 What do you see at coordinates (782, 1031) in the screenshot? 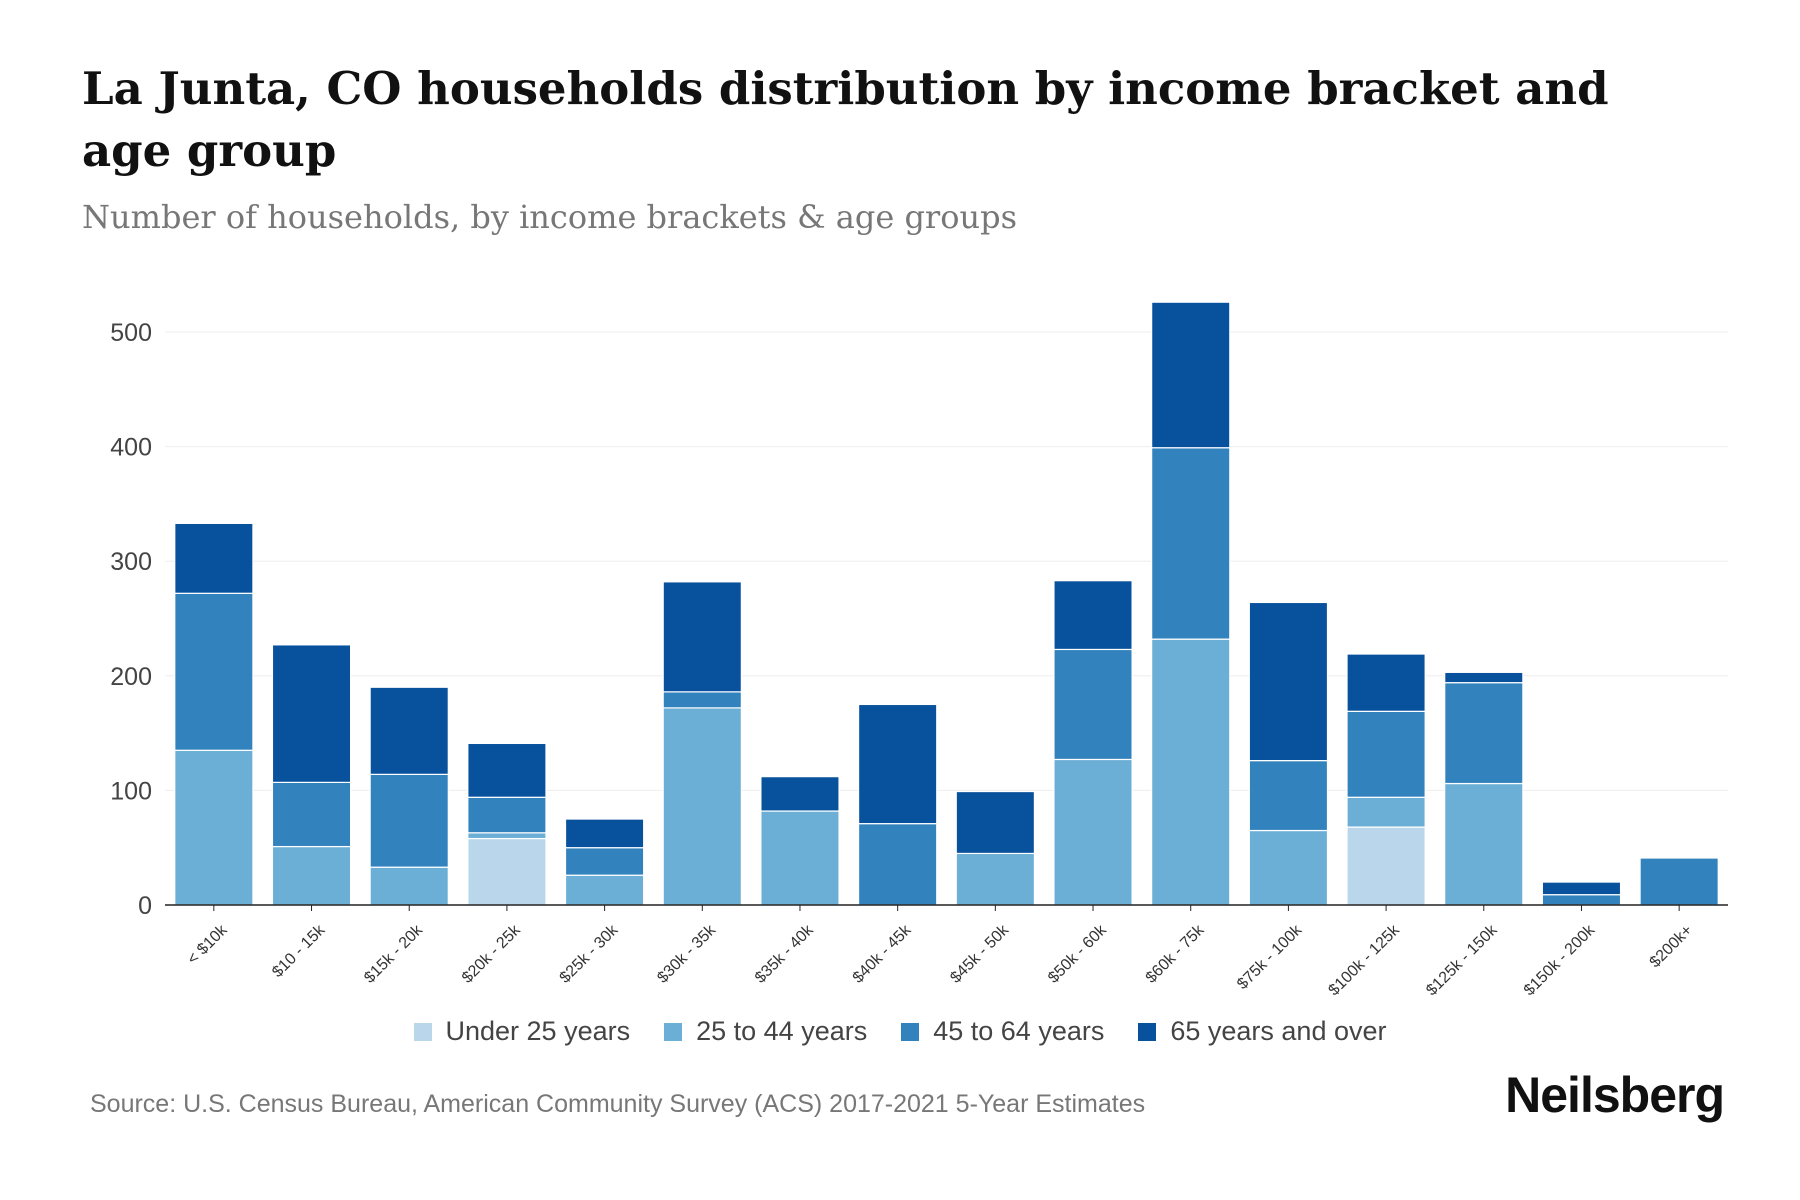
I see `legend-label: 25 to 44 years` at bounding box center [782, 1031].